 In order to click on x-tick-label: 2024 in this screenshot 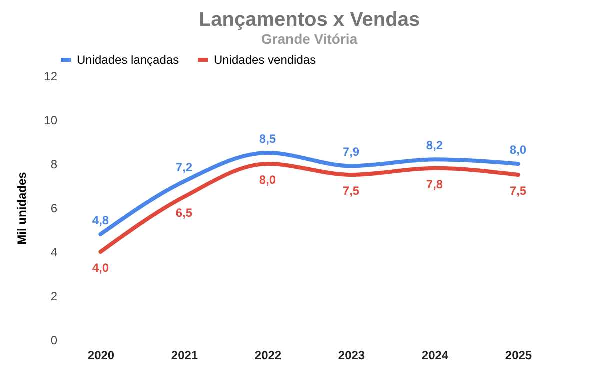, I will do `click(435, 355)`.